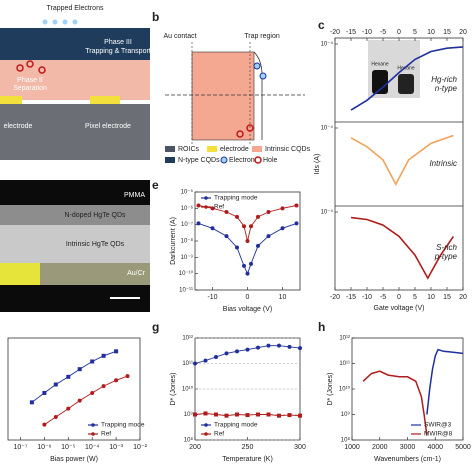 The width and height of the screenshot is (474, 474). What do you see at coordinates (435, 447) in the screenshot?
I see `x-tick-label: 4000` at bounding box center [435, 447].